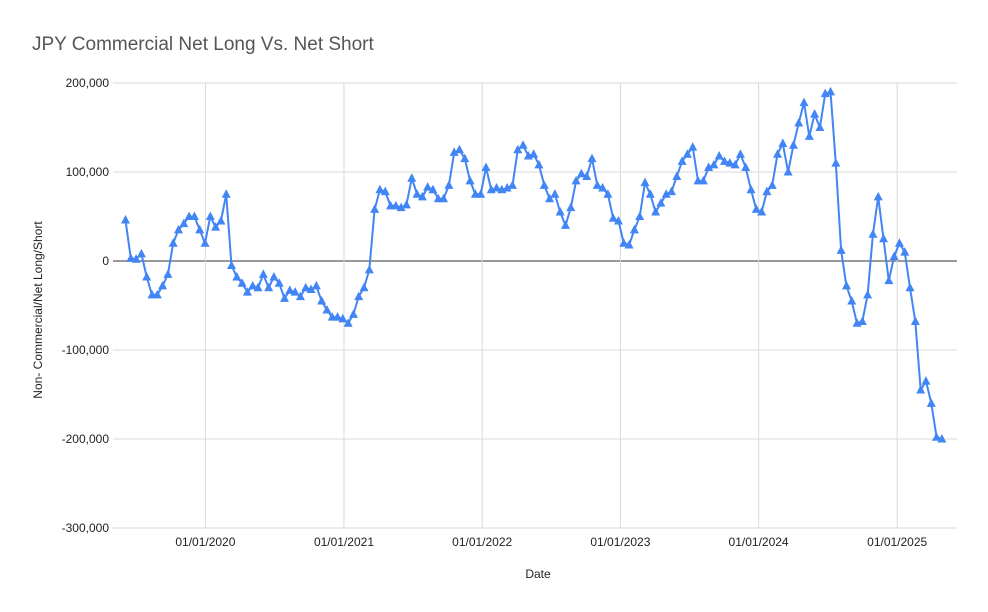 This screenshot has height=612, width=988. I want to click on y-axis-label: Non- Commercial/Net Long/Short, so click(38, 310).